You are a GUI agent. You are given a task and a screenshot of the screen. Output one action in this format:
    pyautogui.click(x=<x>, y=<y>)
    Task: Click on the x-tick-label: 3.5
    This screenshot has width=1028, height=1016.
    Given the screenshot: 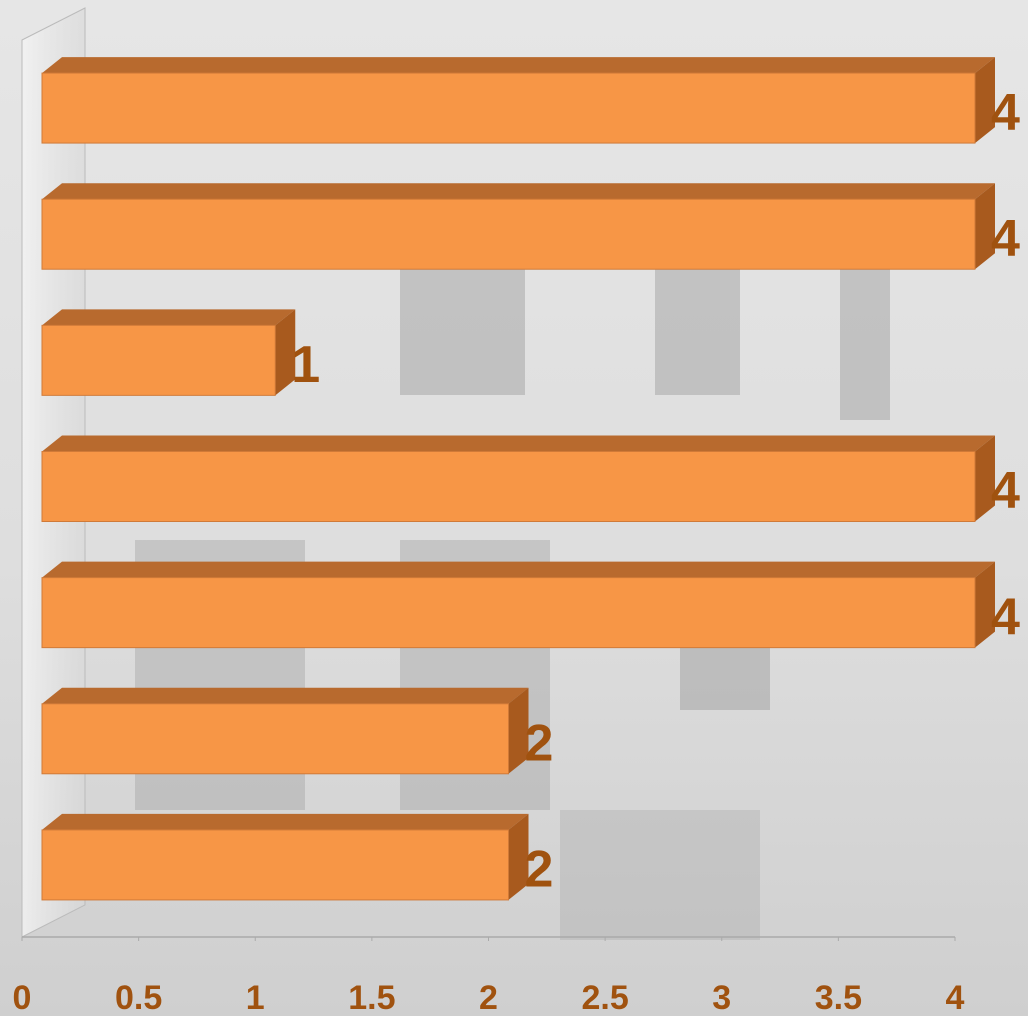 What is the action you would take?
    pyautogui.click(x=838, y=997)
    